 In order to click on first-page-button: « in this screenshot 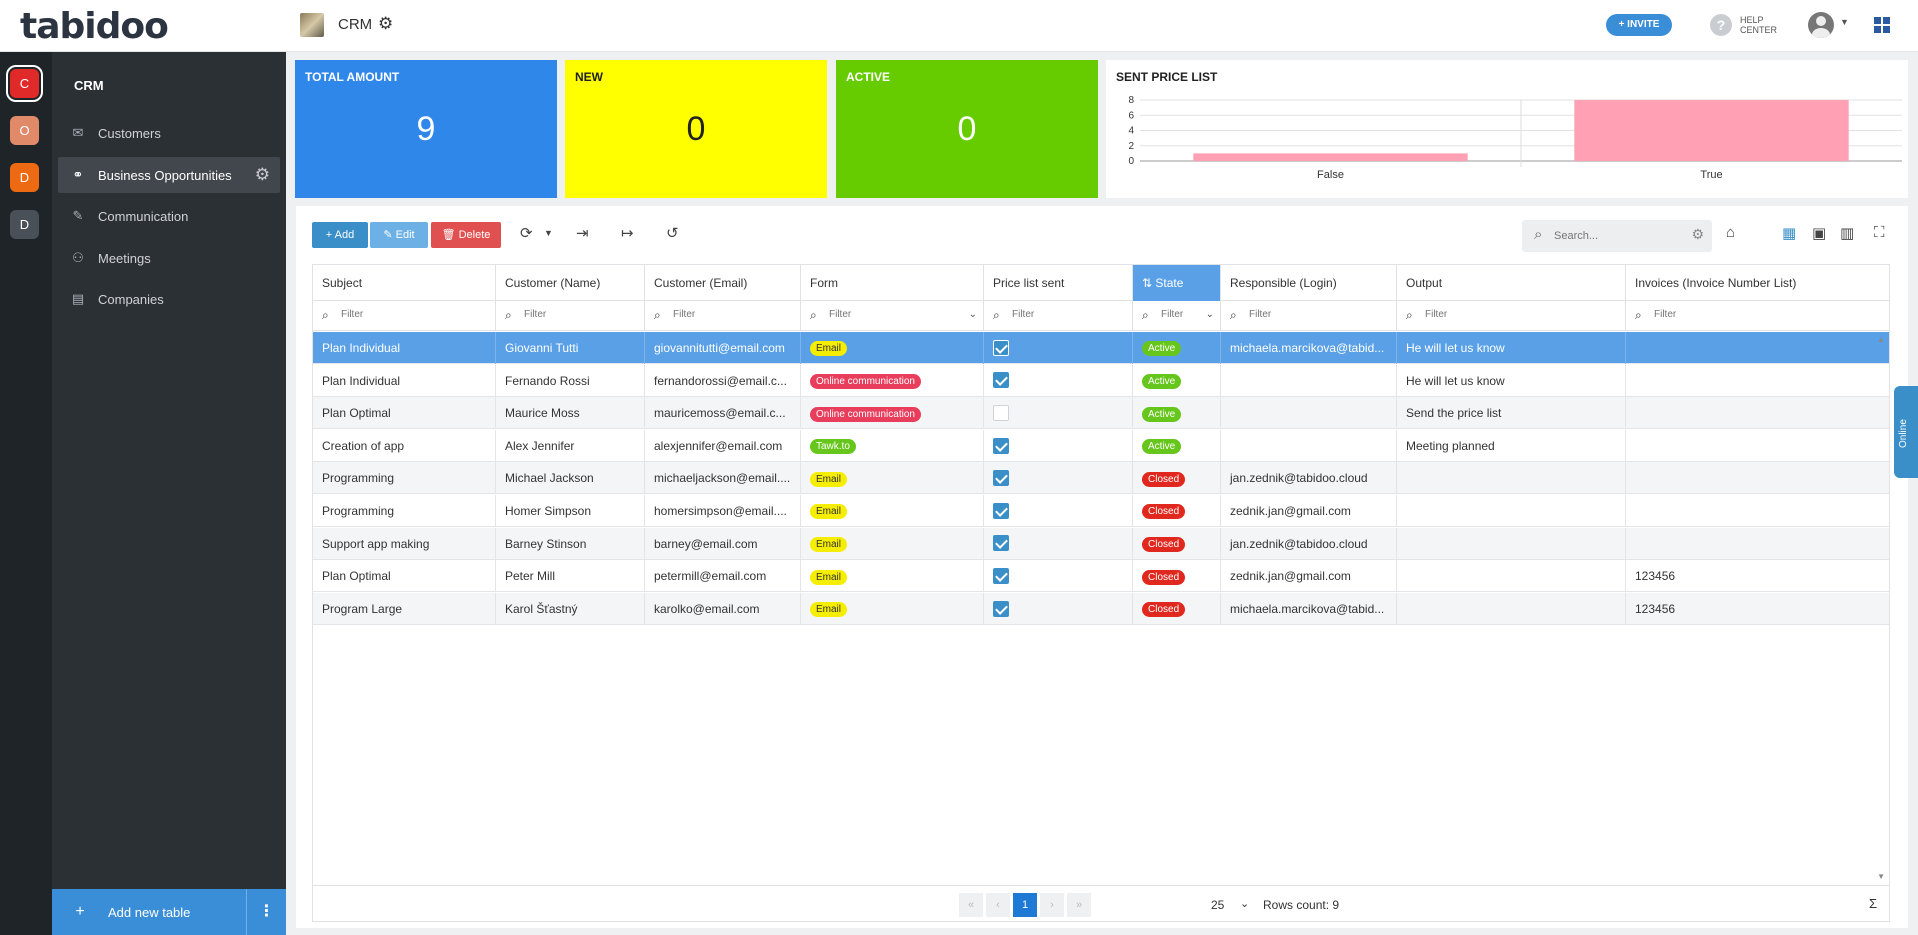, I will do `click(971, 905)`.